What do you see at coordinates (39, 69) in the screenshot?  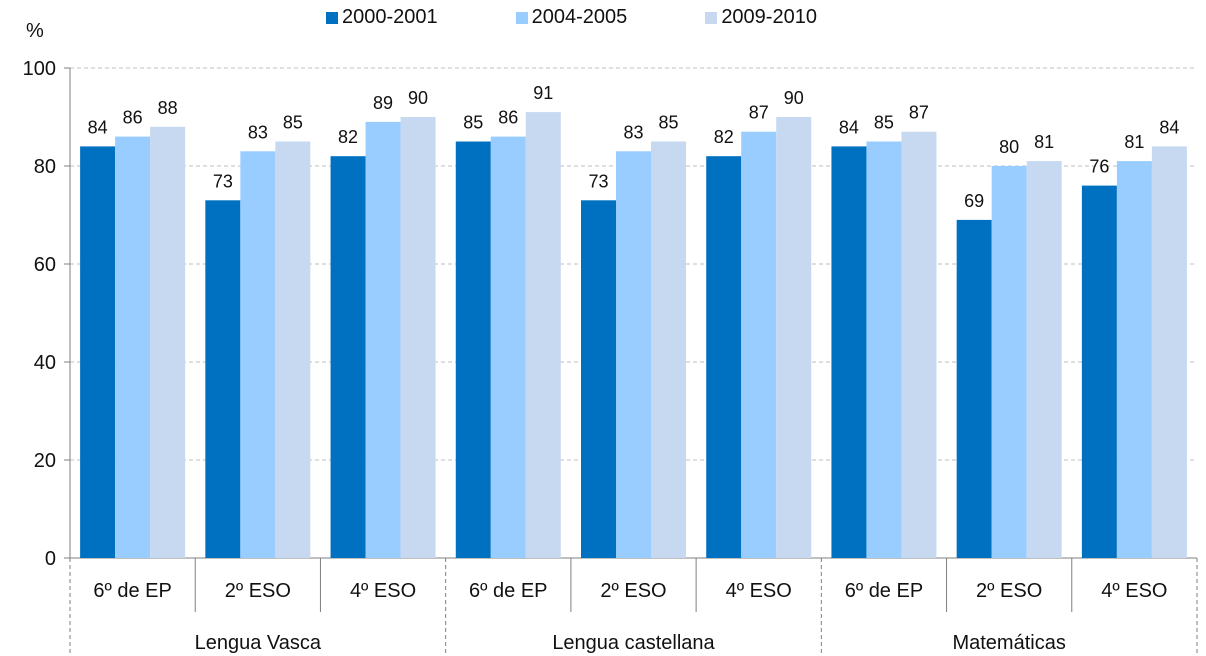 I see `y-tick-label: 100` at bounding box center [39, 69].